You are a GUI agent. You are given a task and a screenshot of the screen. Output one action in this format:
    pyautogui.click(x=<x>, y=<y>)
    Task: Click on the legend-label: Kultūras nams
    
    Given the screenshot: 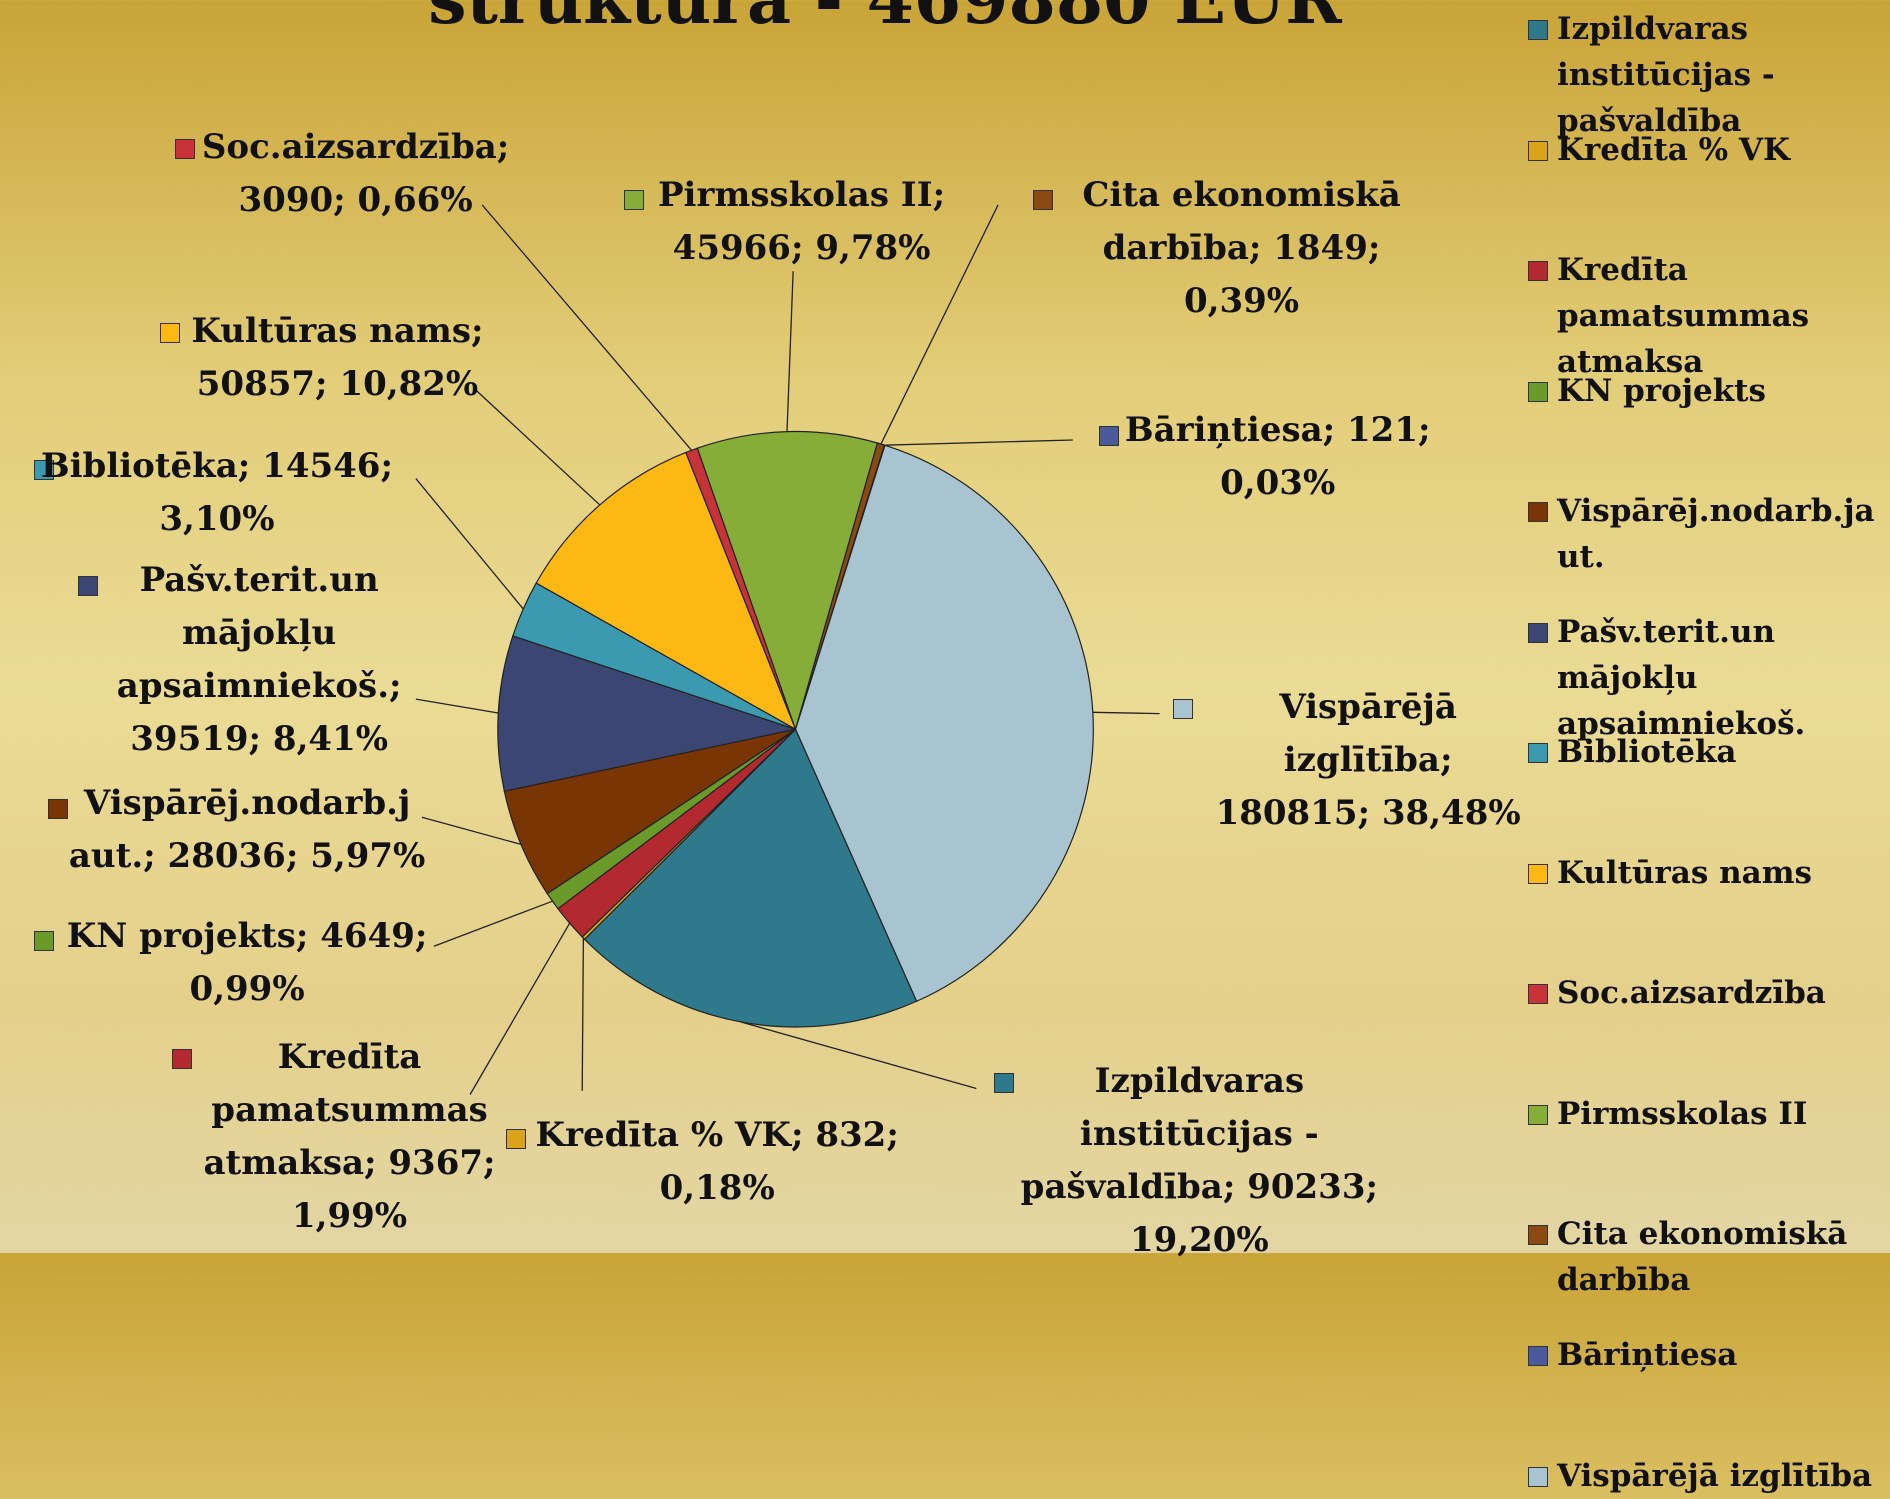 What is the action you would take?
    pyautogui.click(x=1684, y=872)
    